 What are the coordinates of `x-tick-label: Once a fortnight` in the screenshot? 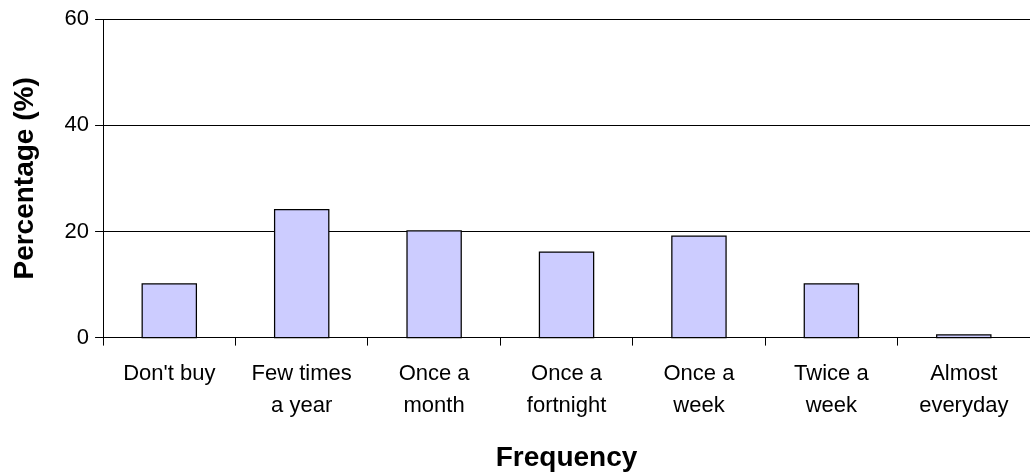 It's located at (566, 388).